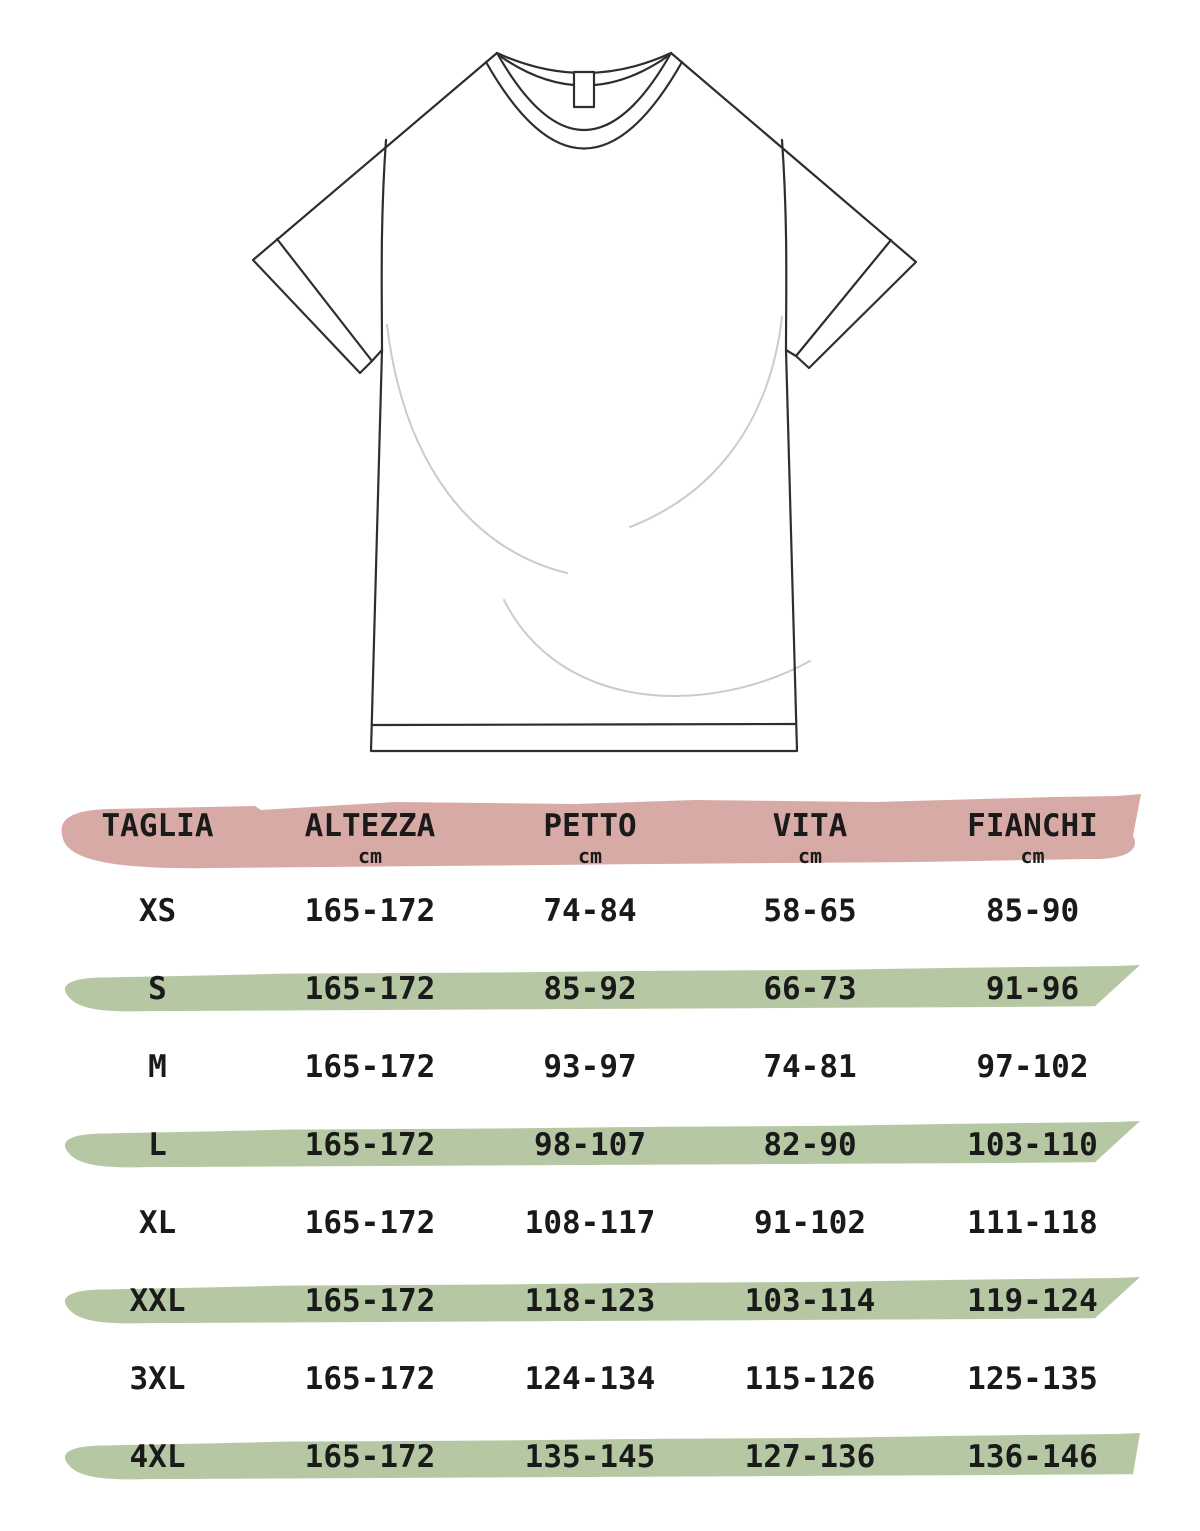  What do you see at coordinates (1032, 910) in the screenshot?
I see `cell-fianchi: 85-90` at bounding box center [1032, 910].